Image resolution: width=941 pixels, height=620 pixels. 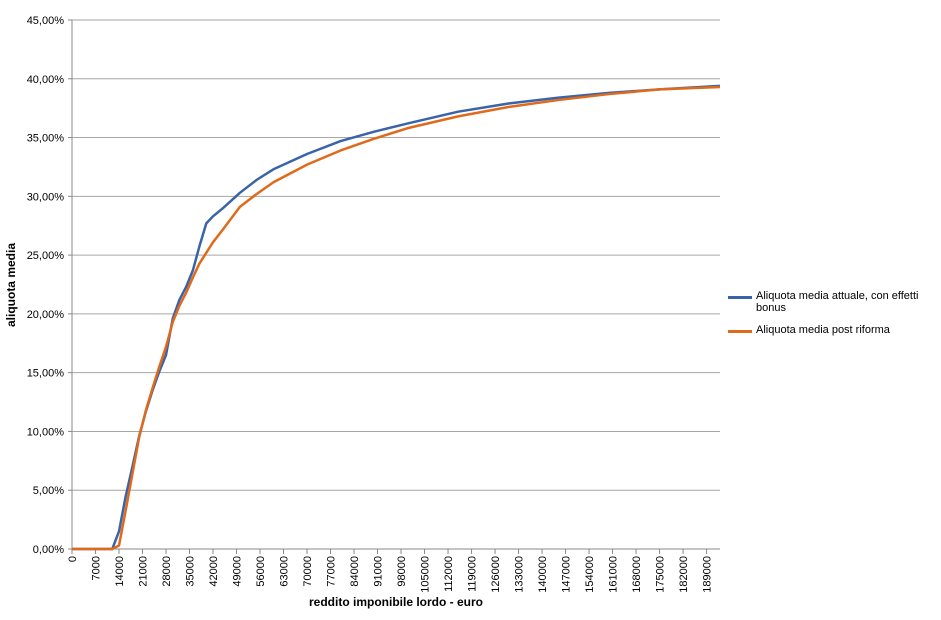 I want to click on x-tick-label: 168000, so click(x=637, y=574).